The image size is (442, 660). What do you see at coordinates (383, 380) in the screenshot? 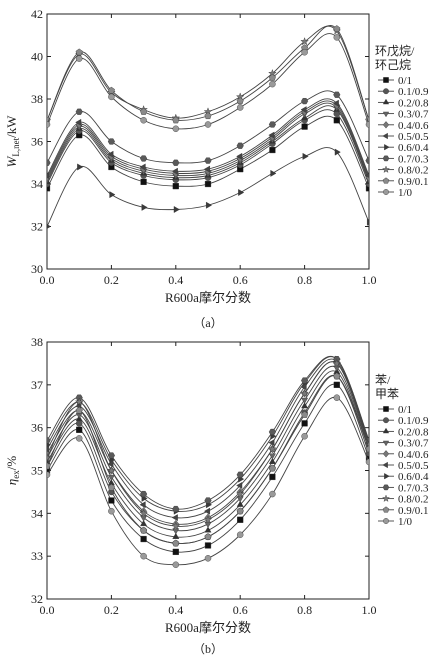
I see `legend-title: 苯/` at bounding box center [383, 380].